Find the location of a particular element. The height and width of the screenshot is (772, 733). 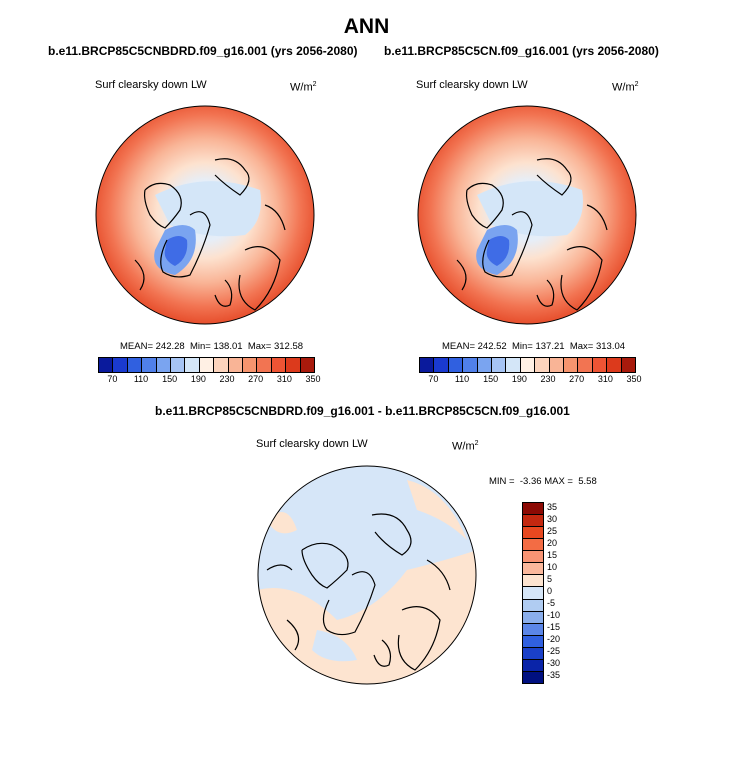

panel-3-colorbar is located at coordinates (533, 593).